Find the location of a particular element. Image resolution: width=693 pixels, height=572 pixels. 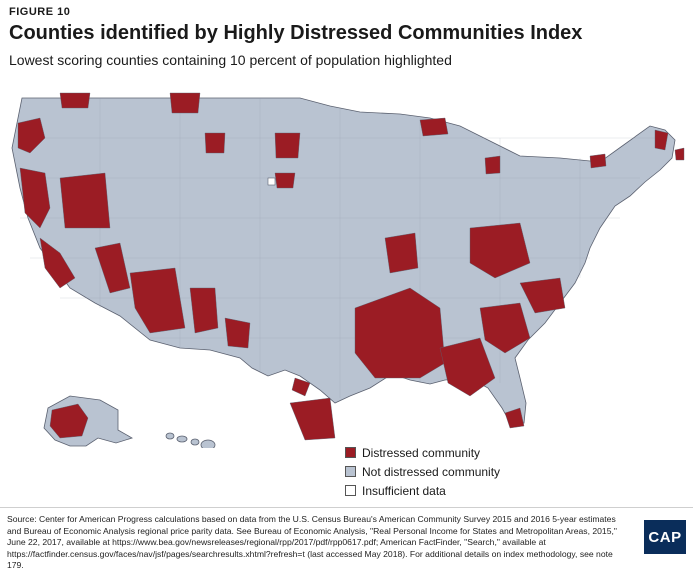

legend-item-insufficient: Insufficient data is located at coordinates (422, 490).